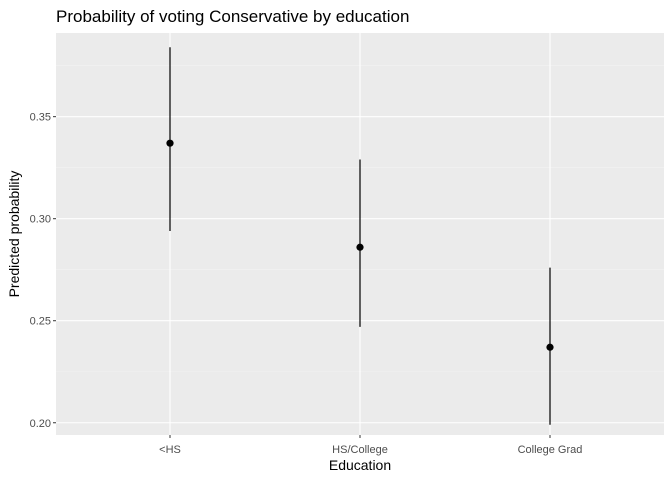 This screenshot has height=480, width=672. I want to click on y-tick-label: 0.35, so click(40, 118).